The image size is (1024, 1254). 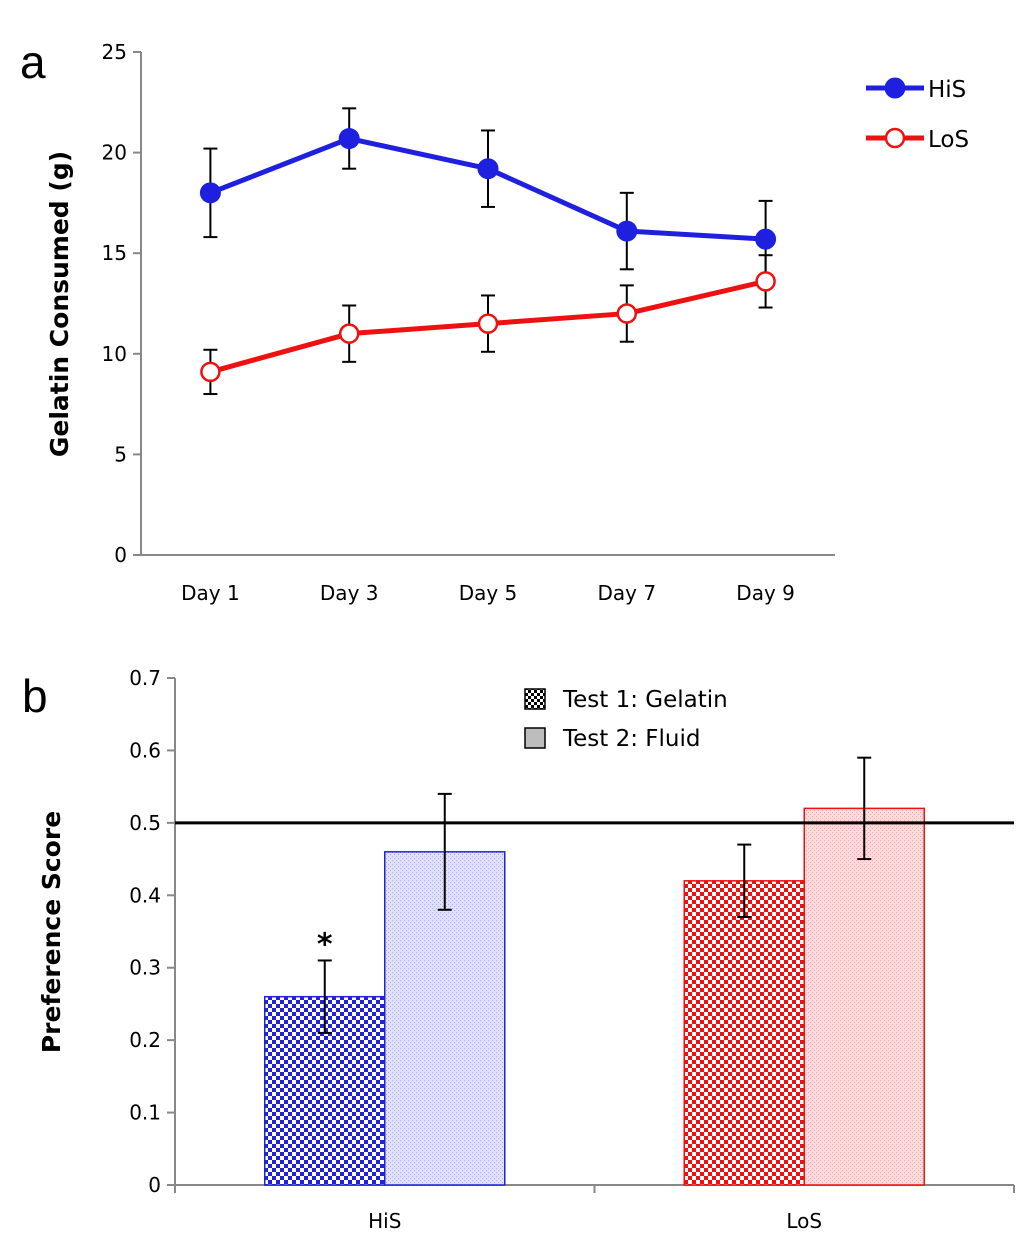 I want to click on bar-los-fluid, so click(x=864, y=996).